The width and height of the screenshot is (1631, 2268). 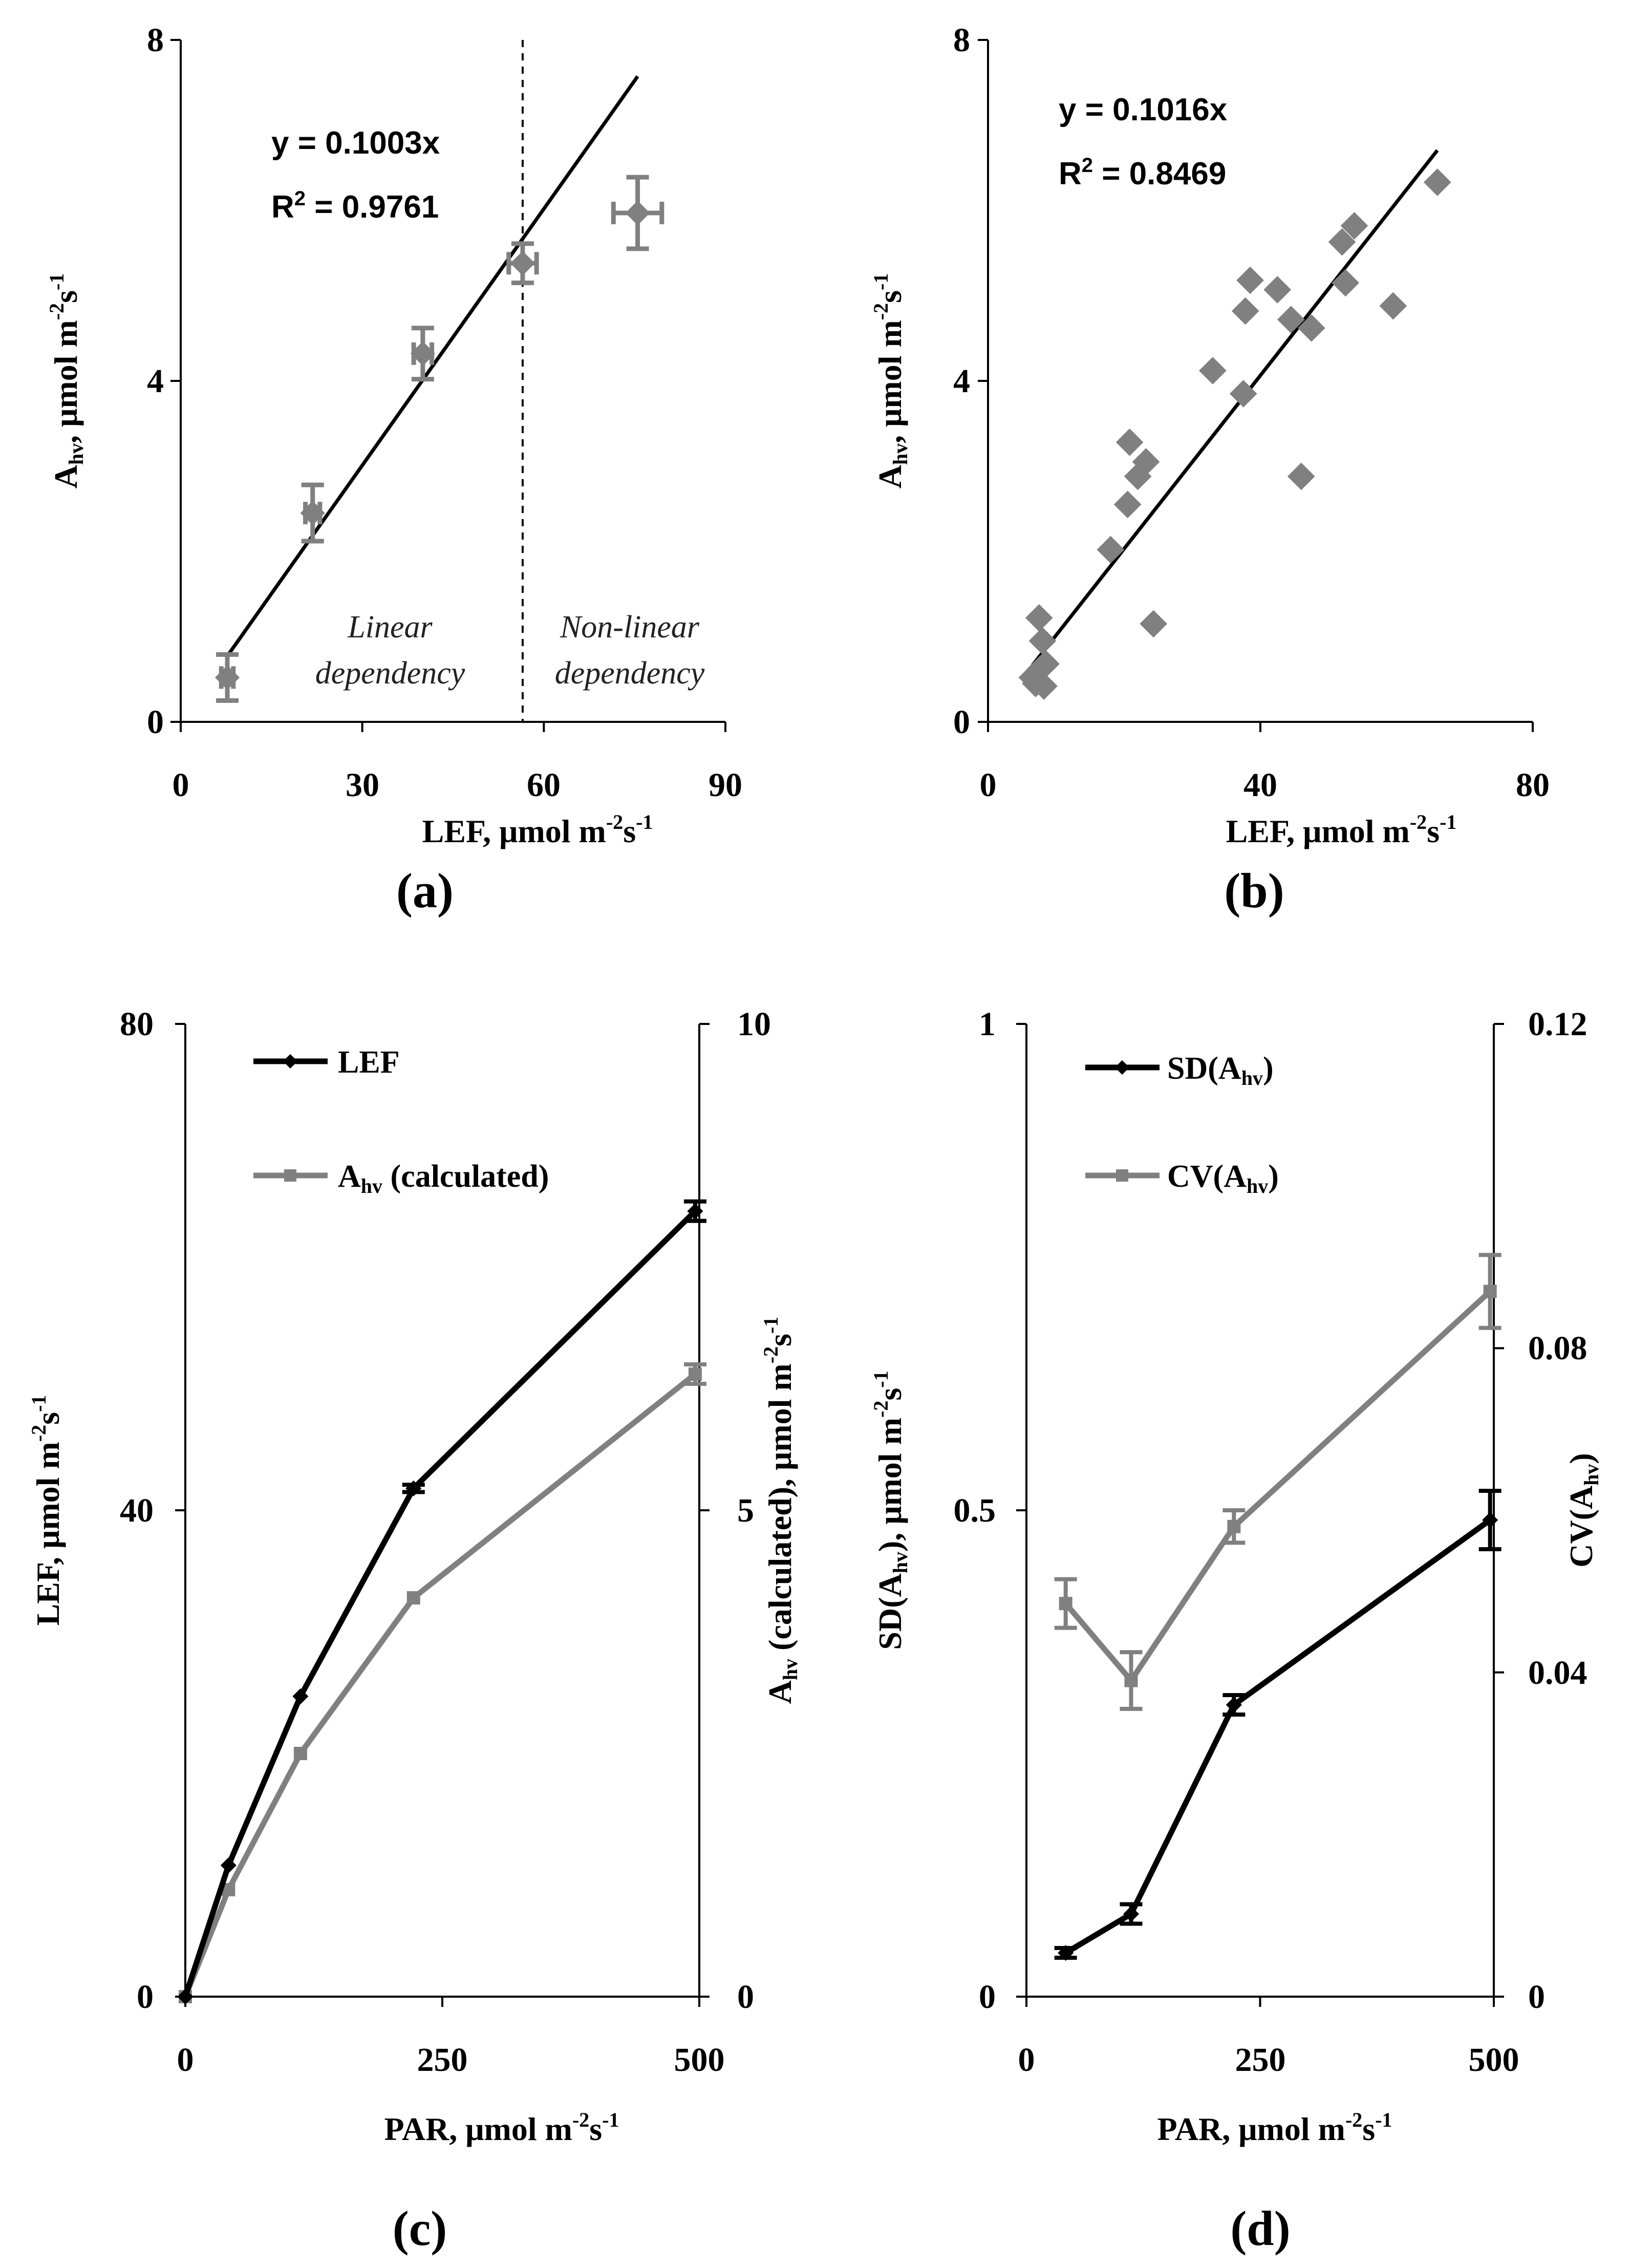 What do you see at coordinates (1583, 1510) in the screenshot?
I see `d-y-axis-right-label: CV(Ahv)` at bounding box center [1583, 1510].